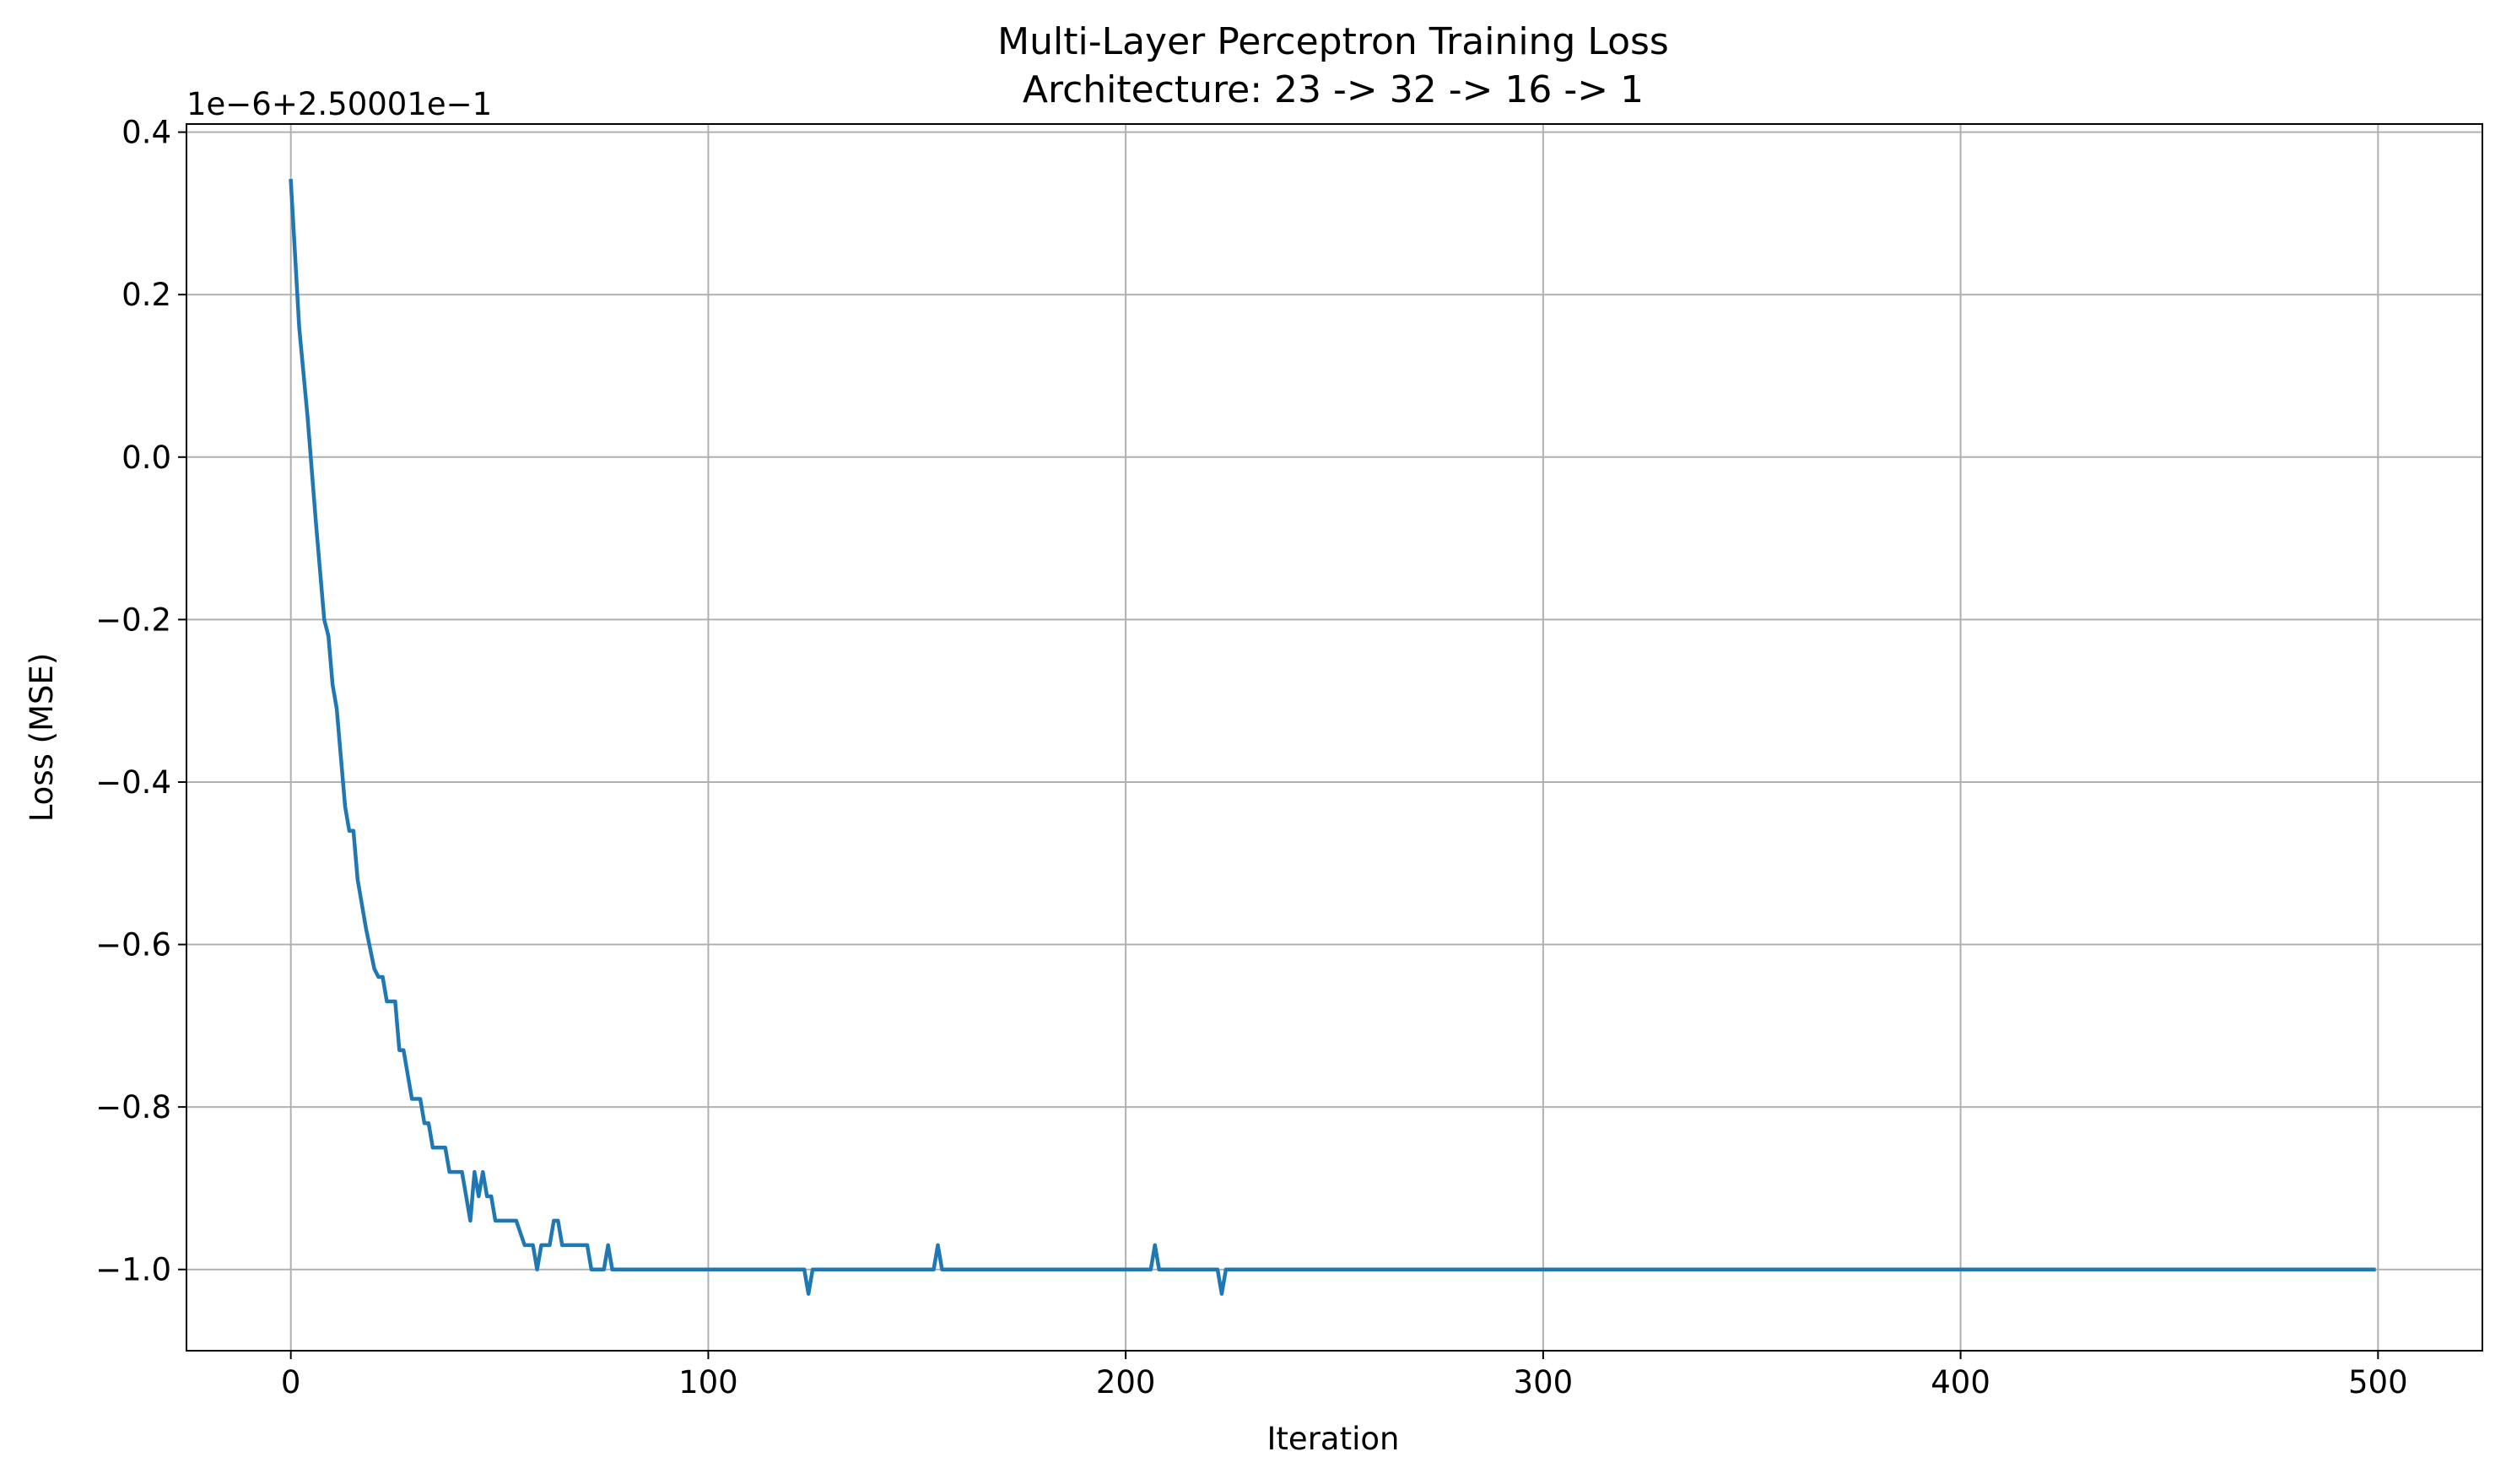 This screenshot has width=2506, height=1484. I want to click on y-offset-label: 1e−6+2.50001e−1, so click(339, 104).